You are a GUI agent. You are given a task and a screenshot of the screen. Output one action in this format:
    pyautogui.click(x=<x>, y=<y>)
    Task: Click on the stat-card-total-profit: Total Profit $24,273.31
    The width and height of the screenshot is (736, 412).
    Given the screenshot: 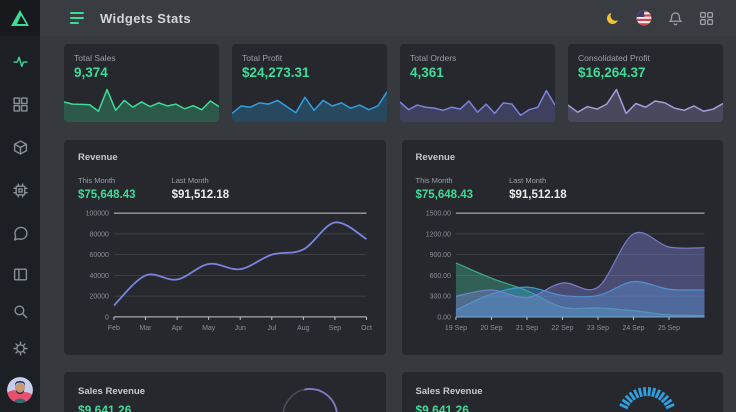 What is the action you would take?
    pyautogui.click(x=309, y=83)
    